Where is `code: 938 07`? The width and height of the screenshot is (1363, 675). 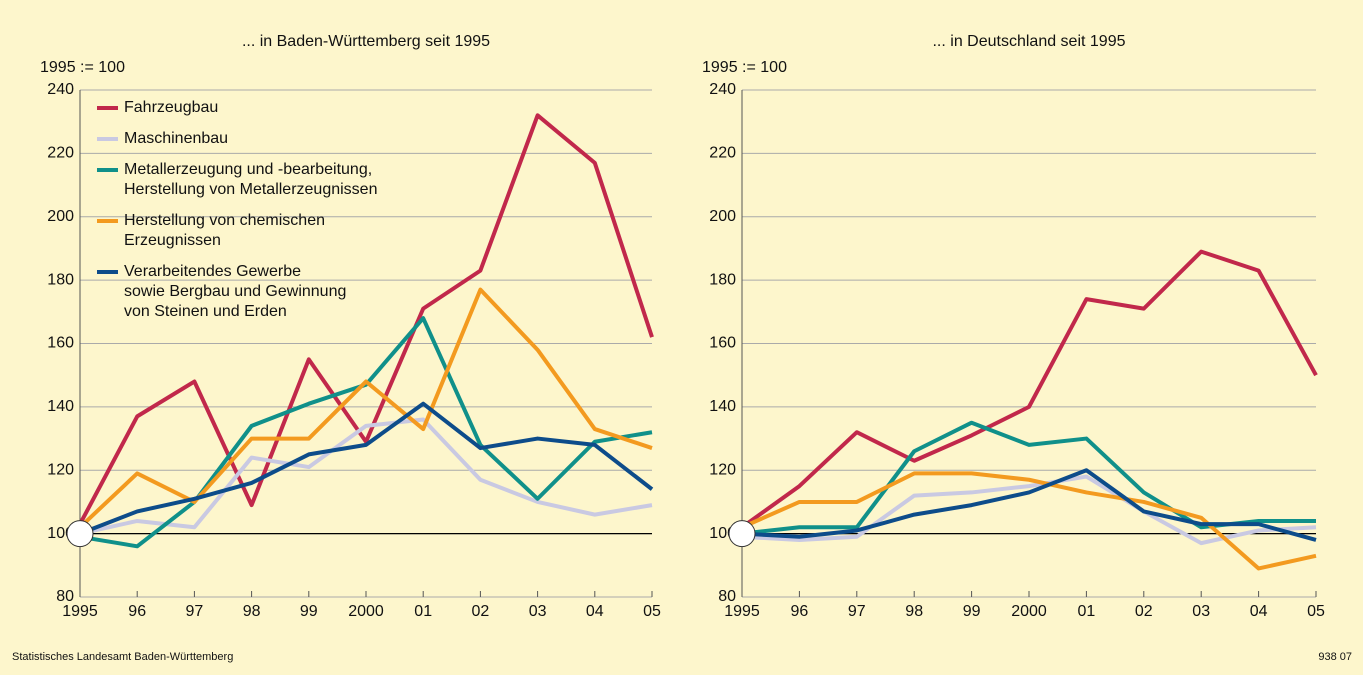
code: 938 07 is located at coordinates (1335, 657).